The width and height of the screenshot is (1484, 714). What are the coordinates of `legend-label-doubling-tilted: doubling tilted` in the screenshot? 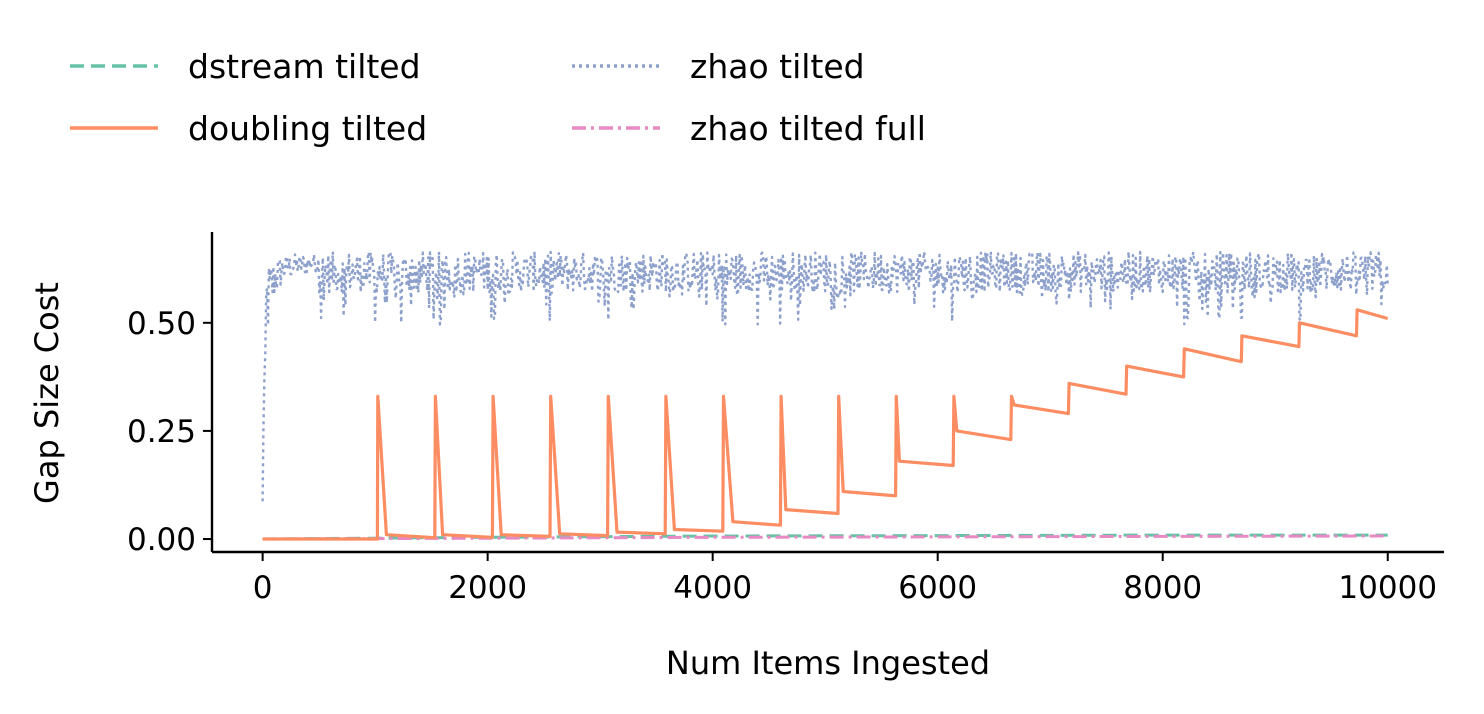 It's located at (307, 128).